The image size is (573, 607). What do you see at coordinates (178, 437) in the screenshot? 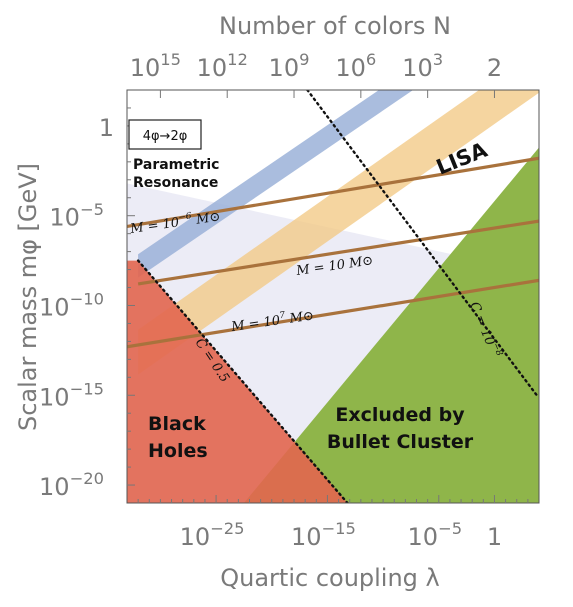
I see `black-holes-label: Black Holes` at bounding box center [178, 437].